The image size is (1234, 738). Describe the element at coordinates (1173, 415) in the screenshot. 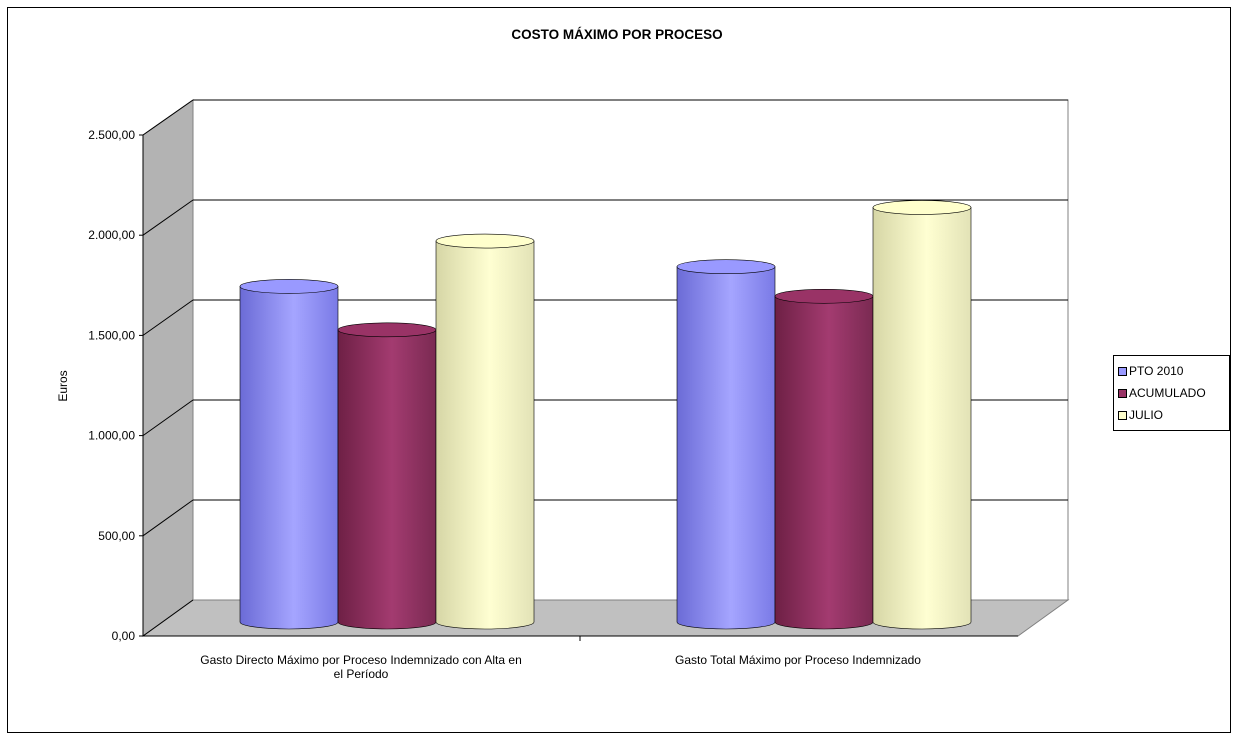

I see `legend-item-julio: JULIO` at that location.